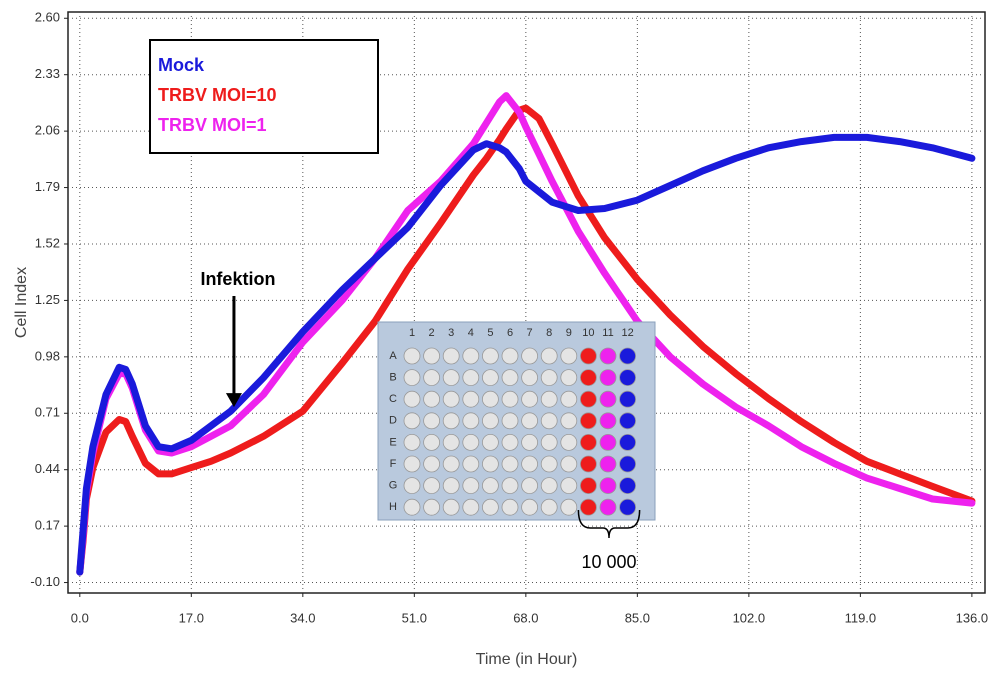 The image size is (996, 673). Describe the element at coordinates (47, 17) in the screenshot. I see `y-tick-label: 2.60` at that location.